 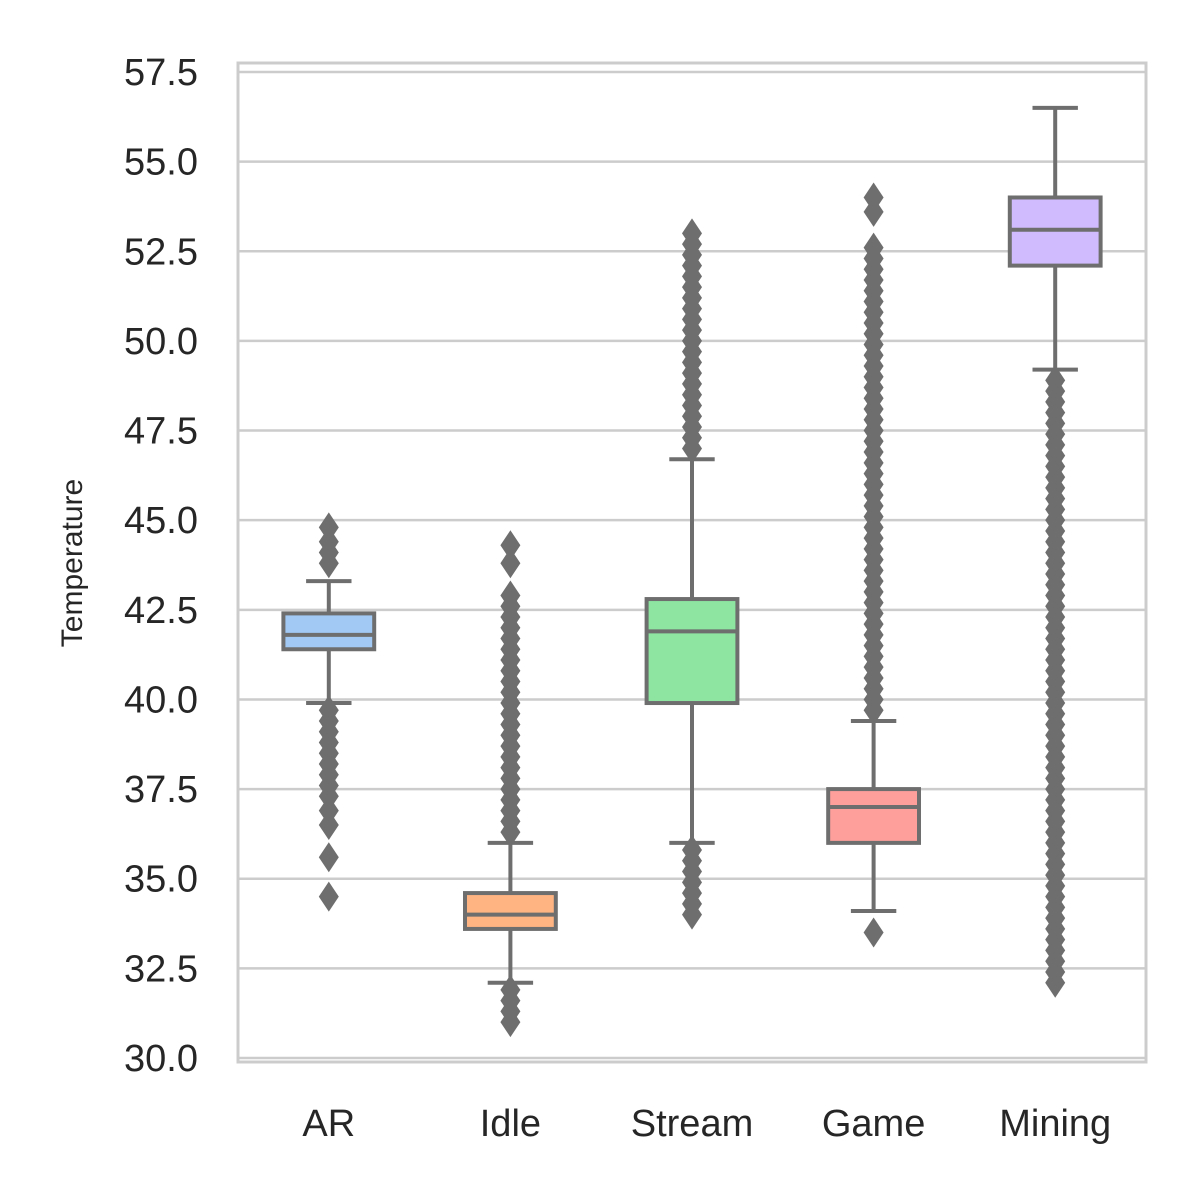 What do you see at coordinates (1055, 551) in the screenshot?
I see `box-mining` at bounding box center [1055, 551].